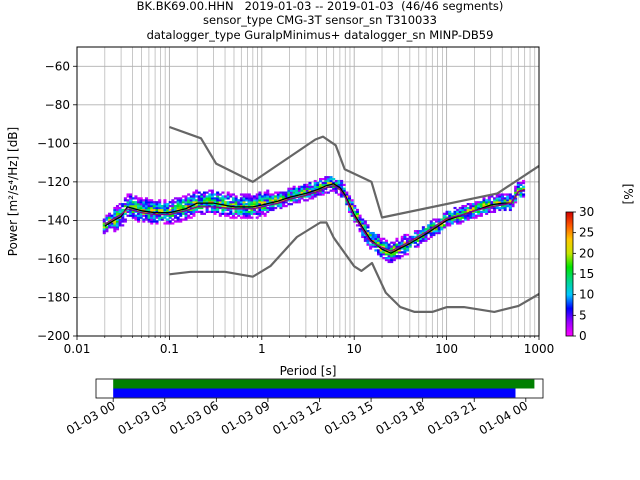  I want to click on timeline-tick-label: 01-03 12, so click(297, 417).